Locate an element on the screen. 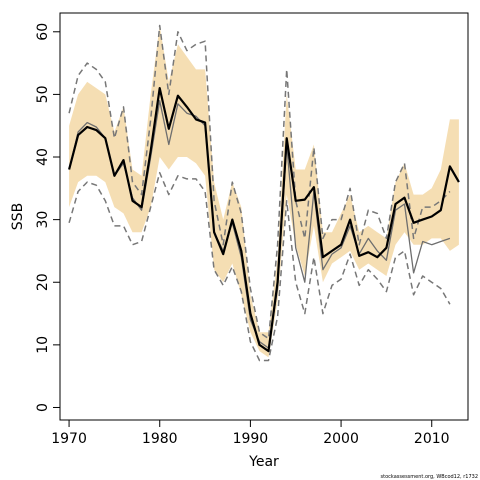 This screenshot has width=480, height=480. x-axis: 1970 1980 1990 2000 2010 is located at coordinates (250, 433).